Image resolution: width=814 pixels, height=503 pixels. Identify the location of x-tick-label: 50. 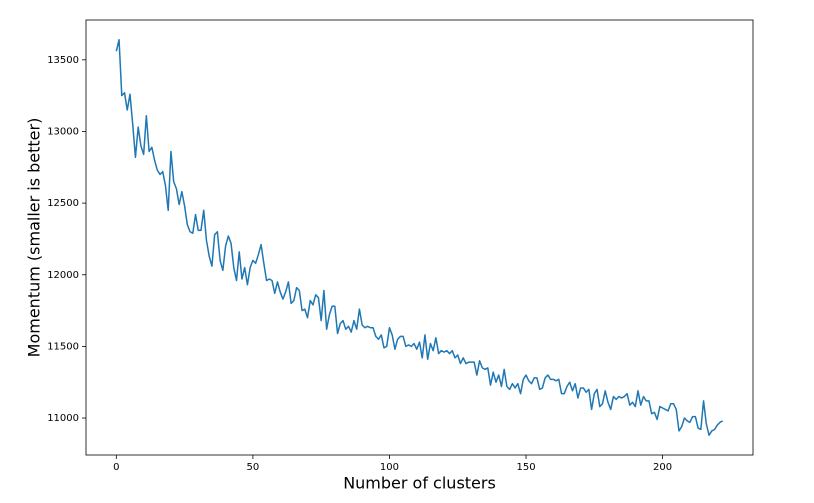
(253, 467).